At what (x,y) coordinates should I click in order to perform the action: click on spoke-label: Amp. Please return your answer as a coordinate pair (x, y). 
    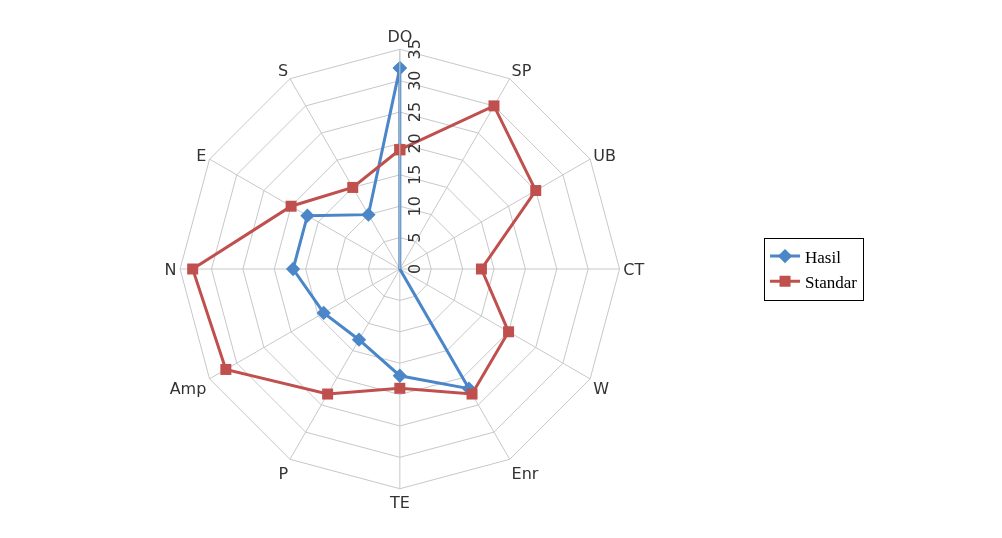
    Looking at the image, I should click on (188, 388).